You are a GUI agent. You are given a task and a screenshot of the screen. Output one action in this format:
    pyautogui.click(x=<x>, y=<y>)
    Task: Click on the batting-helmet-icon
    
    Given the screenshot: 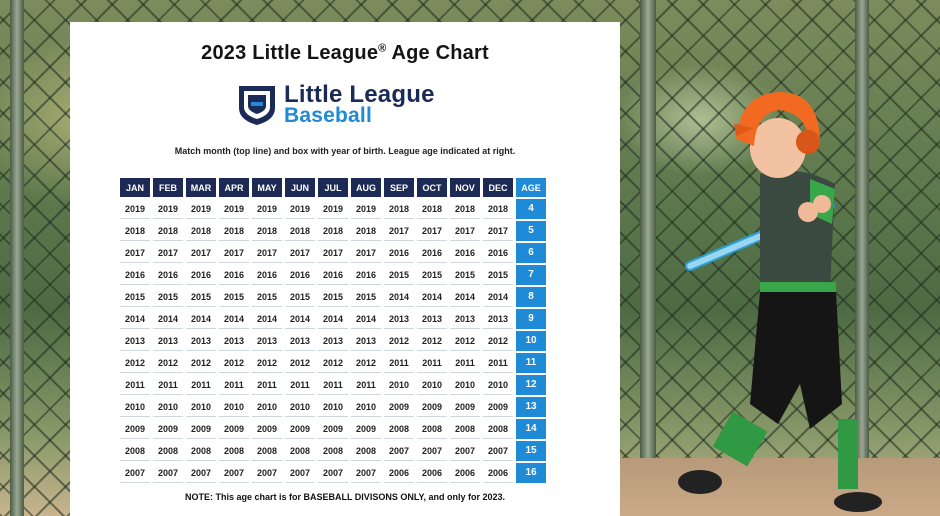 What is the action you would take?
    pyautogui.click(x=777, y=123)
    